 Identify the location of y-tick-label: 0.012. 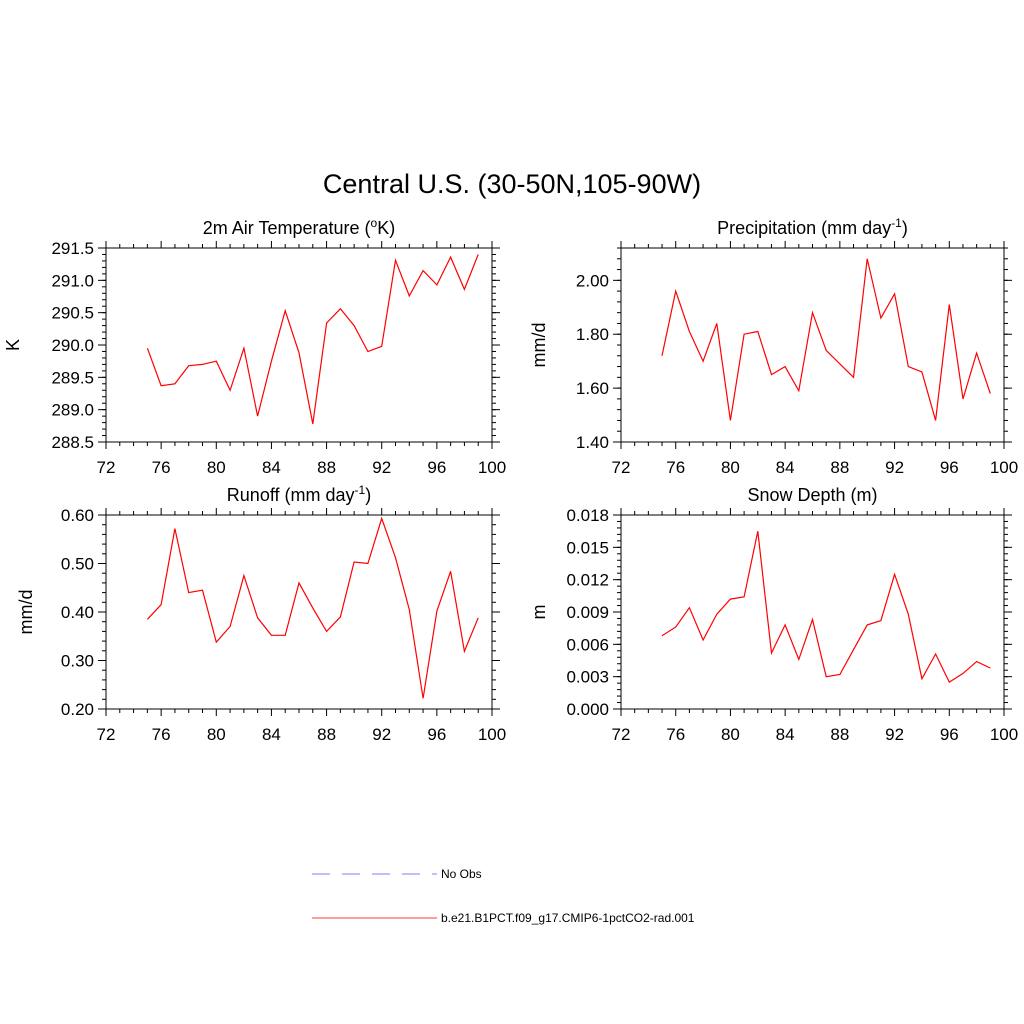
(587, 580).